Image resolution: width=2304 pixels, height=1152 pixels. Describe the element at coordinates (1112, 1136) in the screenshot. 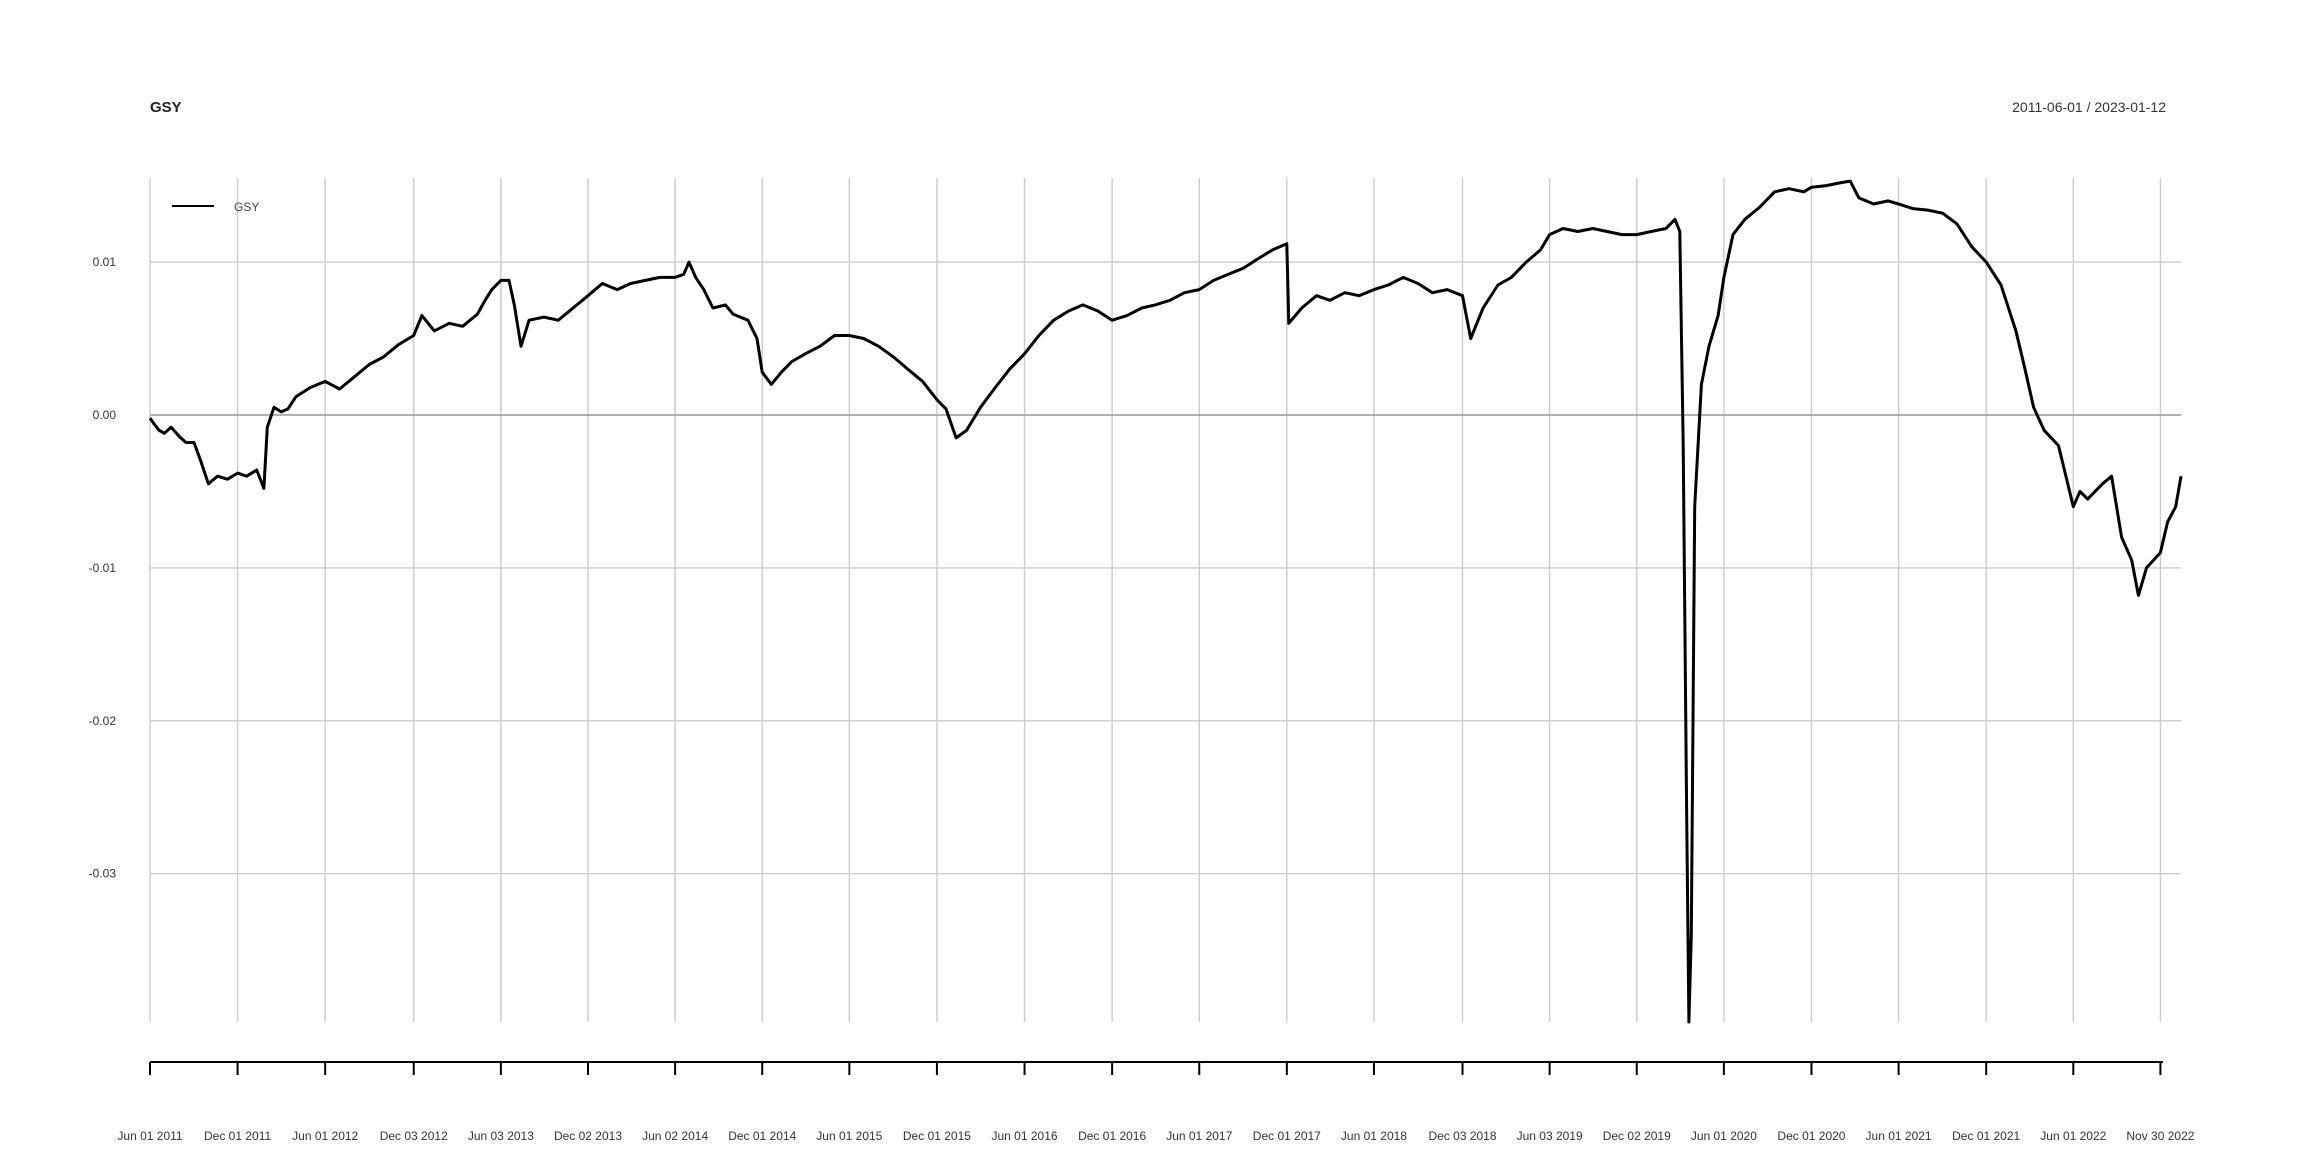

I see `x-tick-label-11: Dec 01 2016` at that location.